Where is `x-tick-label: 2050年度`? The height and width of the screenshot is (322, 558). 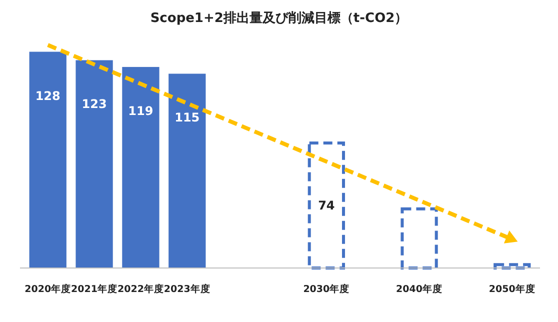
x-tick-label: 2050年度 is located at coordinates (512, 289).